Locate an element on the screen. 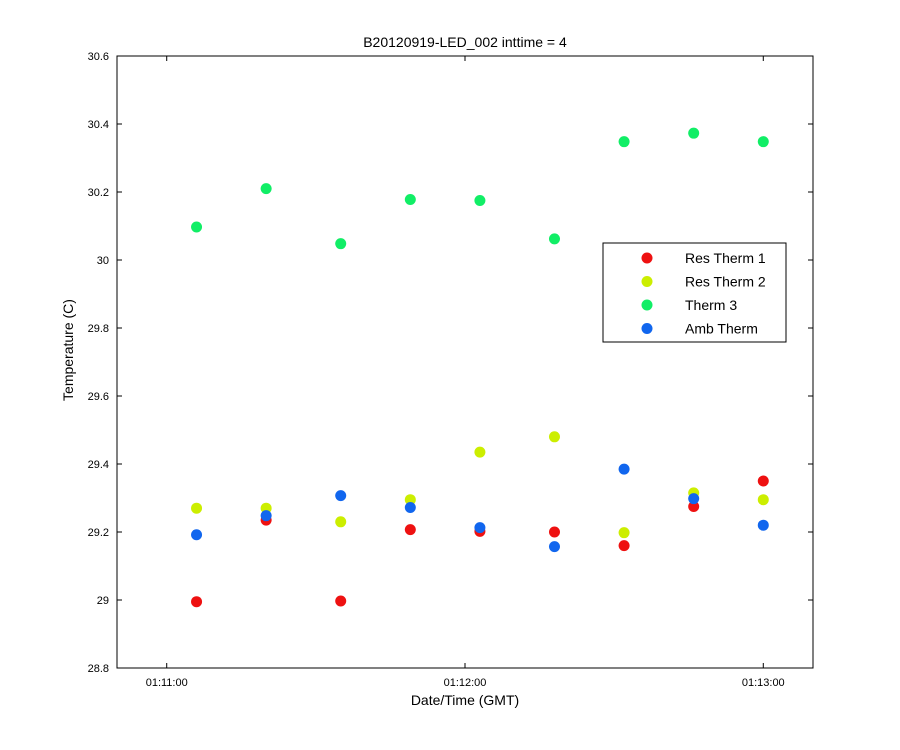  legend-box is located at coordinates (694, 292).